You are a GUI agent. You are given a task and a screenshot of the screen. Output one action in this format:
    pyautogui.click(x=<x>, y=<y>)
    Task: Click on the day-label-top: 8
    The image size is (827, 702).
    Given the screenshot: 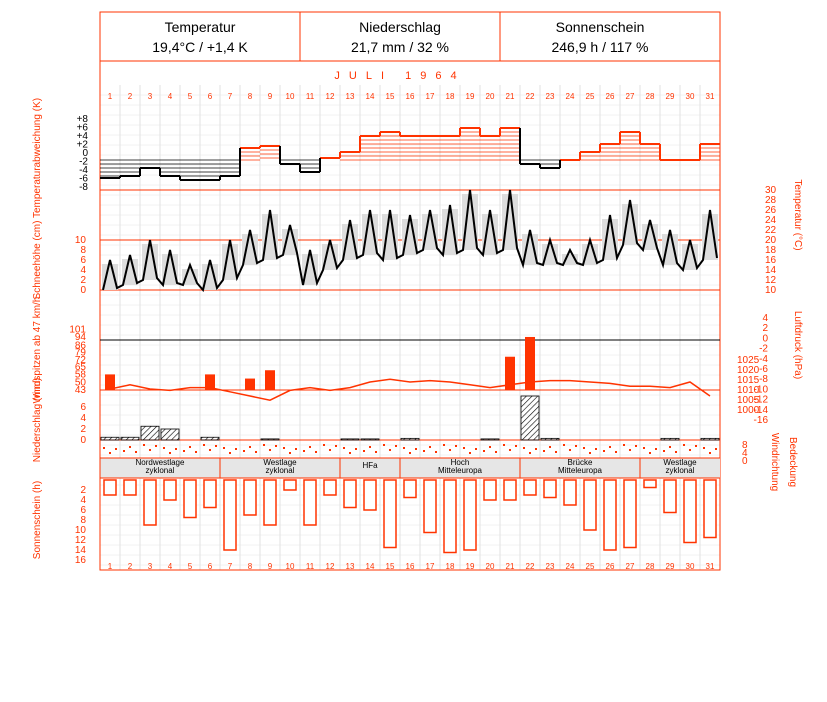 What is the action you would take?
    pyautogui.click(x=250, y=96)
    